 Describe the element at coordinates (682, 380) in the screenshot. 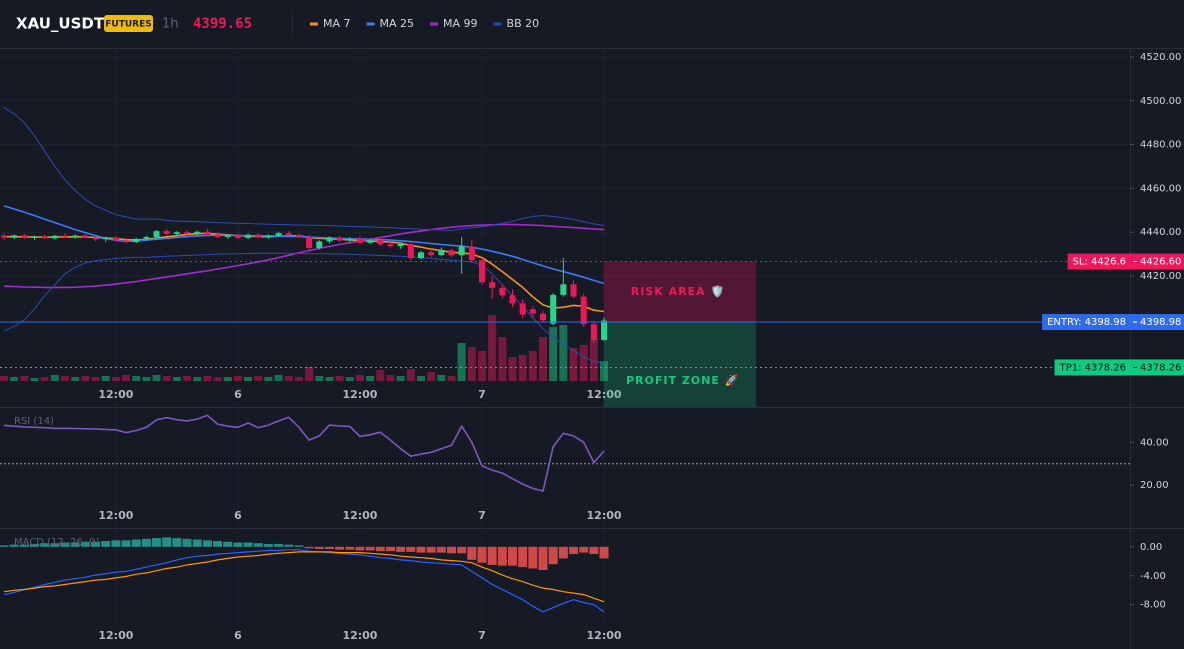

I see `zone-label: PROFIT ZONE 🚀` at that location.